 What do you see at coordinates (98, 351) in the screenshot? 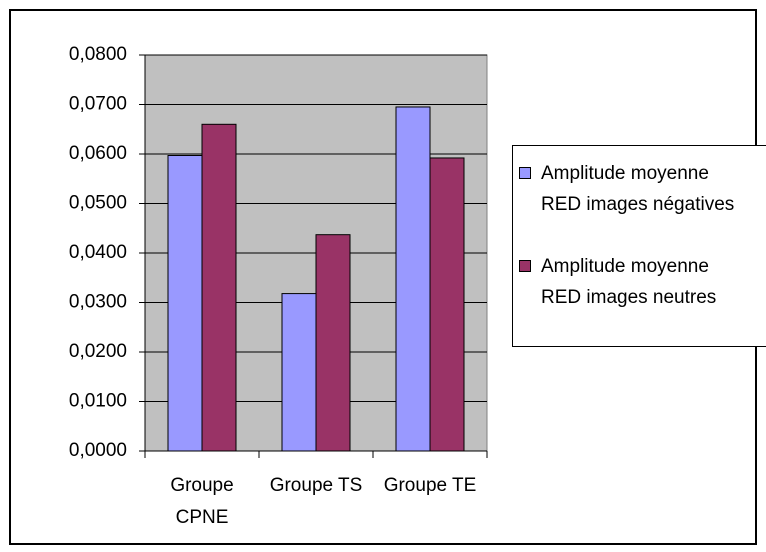
I see `y-tick-label: 0,0200` at bounding box center [98, 351].